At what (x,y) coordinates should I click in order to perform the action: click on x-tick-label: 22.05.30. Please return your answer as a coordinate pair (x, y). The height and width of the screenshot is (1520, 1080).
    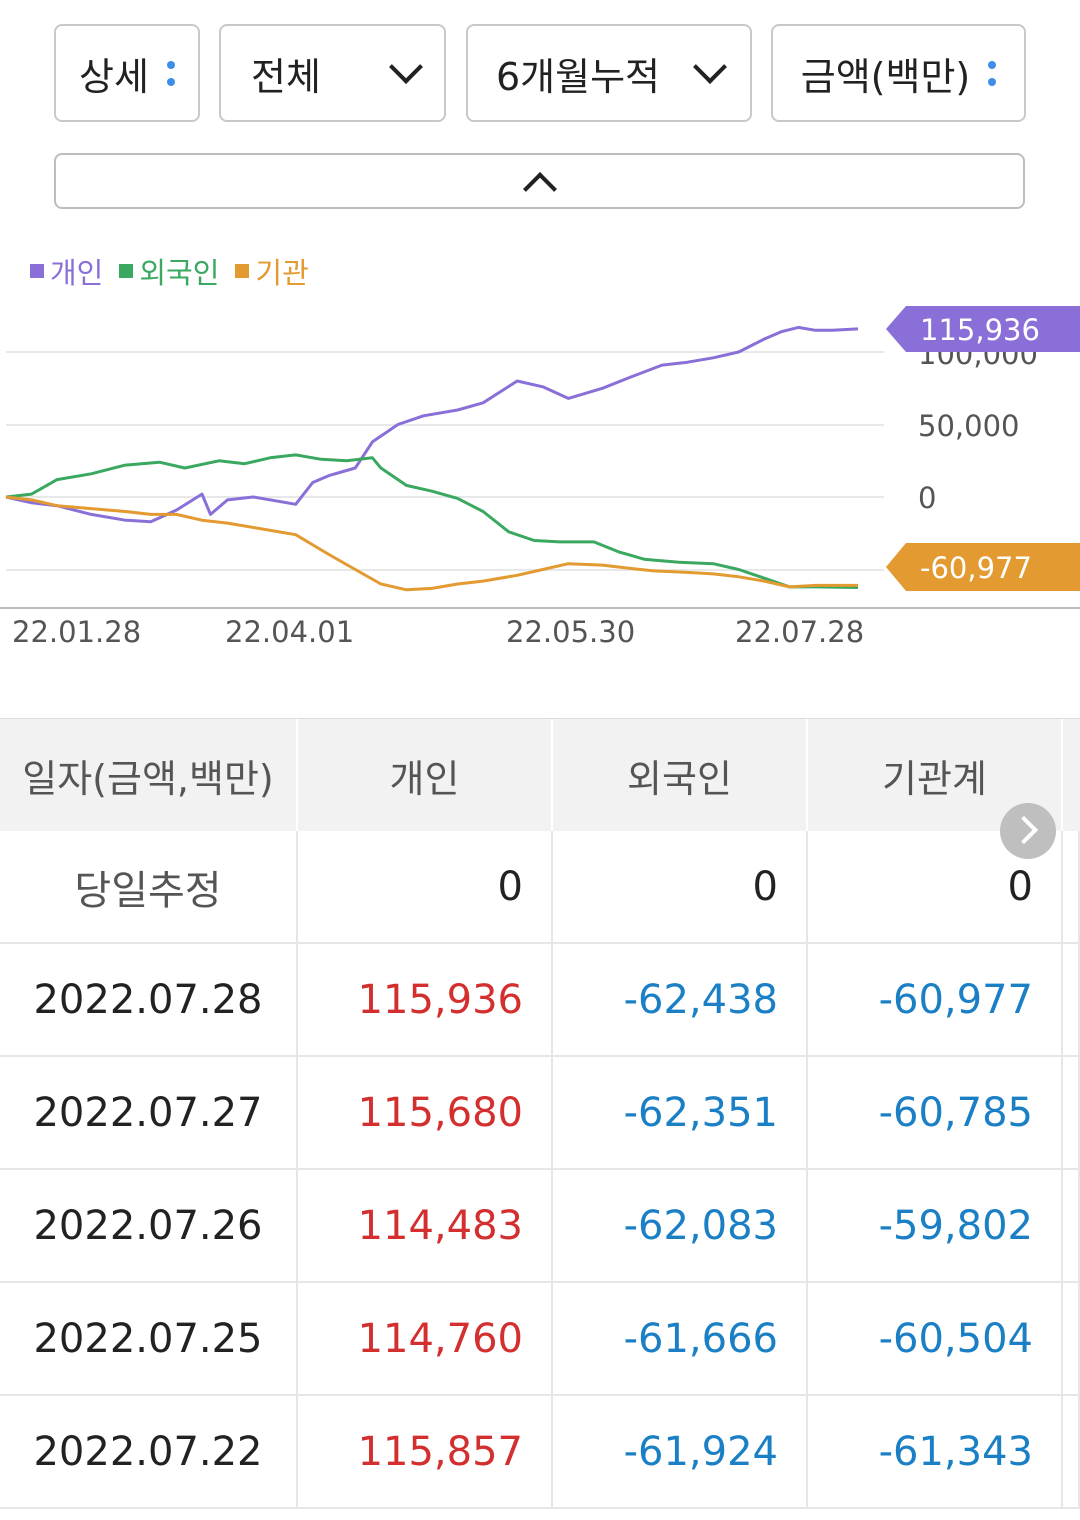
    Looking at the image, I should click on (570, 632).